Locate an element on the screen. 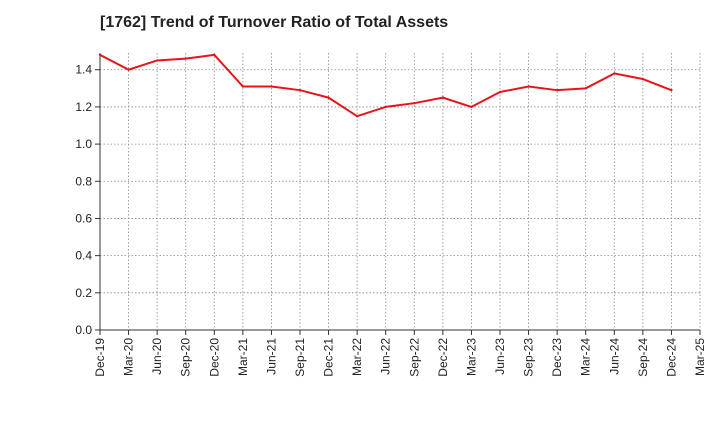  y-tick-label: 0.2 is located at coordinates (83, 293).